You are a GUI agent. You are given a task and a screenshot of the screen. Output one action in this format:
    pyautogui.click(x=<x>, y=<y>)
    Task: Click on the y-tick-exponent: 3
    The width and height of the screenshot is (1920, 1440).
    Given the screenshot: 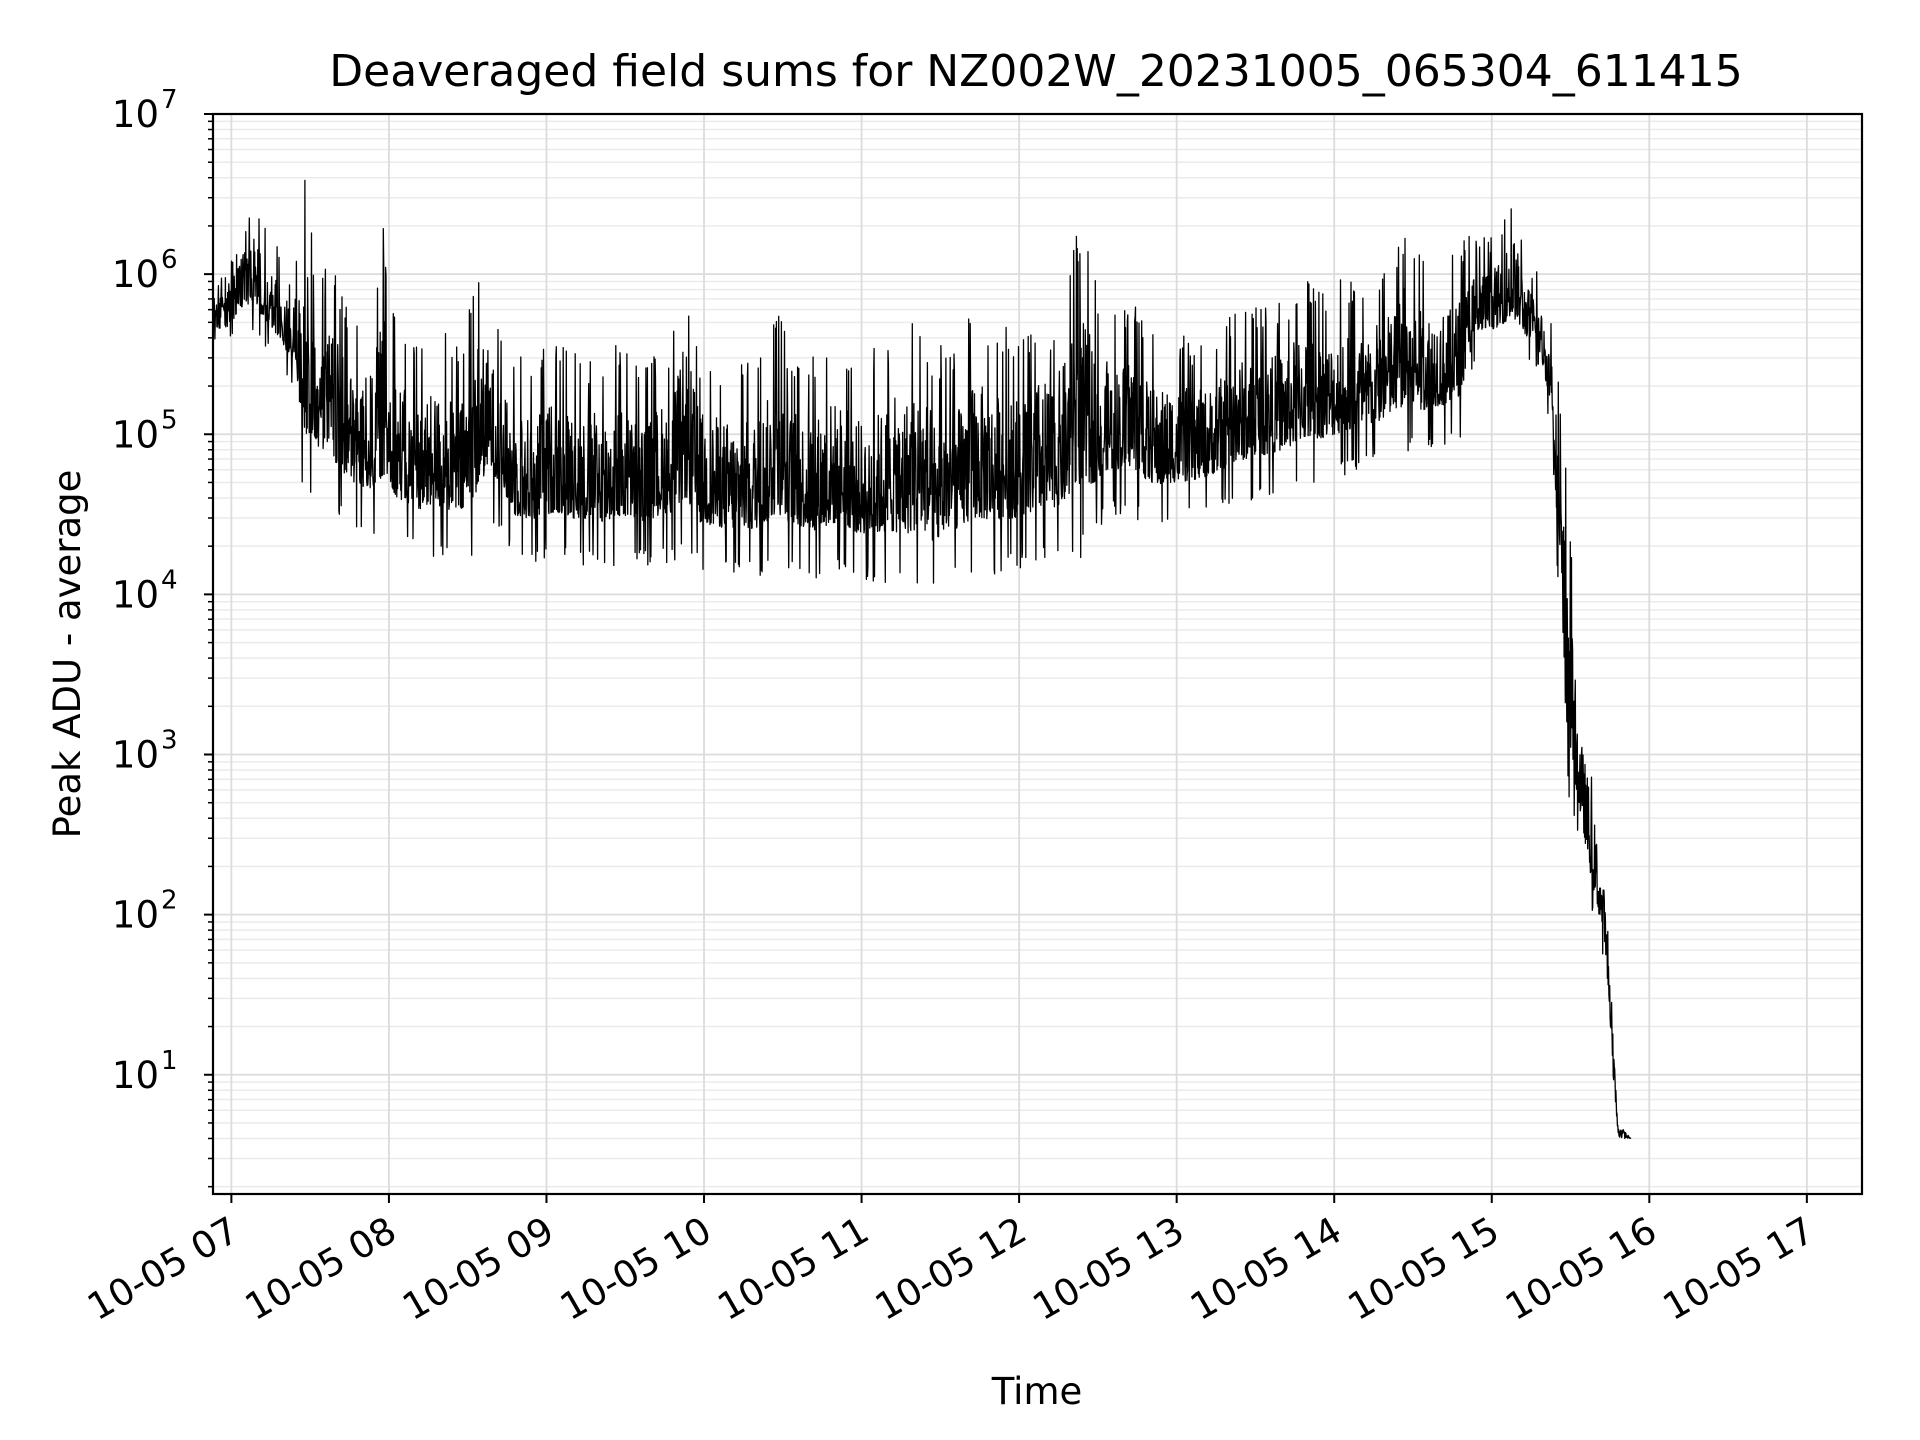 What is the action you would take?
    pyautogui.click(x=169, y=741)
    